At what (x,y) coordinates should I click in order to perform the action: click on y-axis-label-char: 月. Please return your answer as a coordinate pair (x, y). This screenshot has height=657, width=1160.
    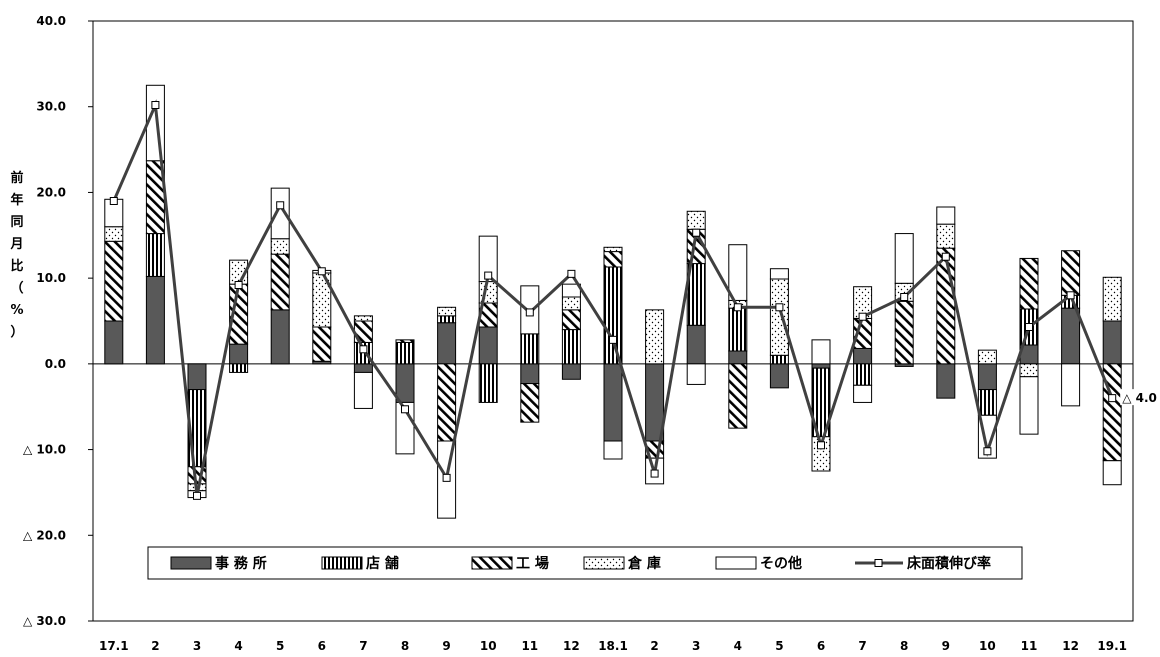
    Looking at the image, I should click on (17, 244).